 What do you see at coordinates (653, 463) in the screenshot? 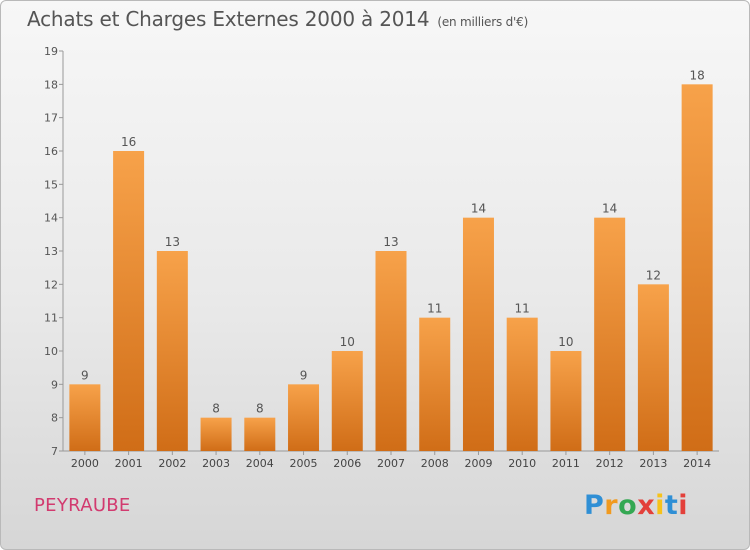
I see `x-tick-label: 2013` at bounding box center [653, 463].